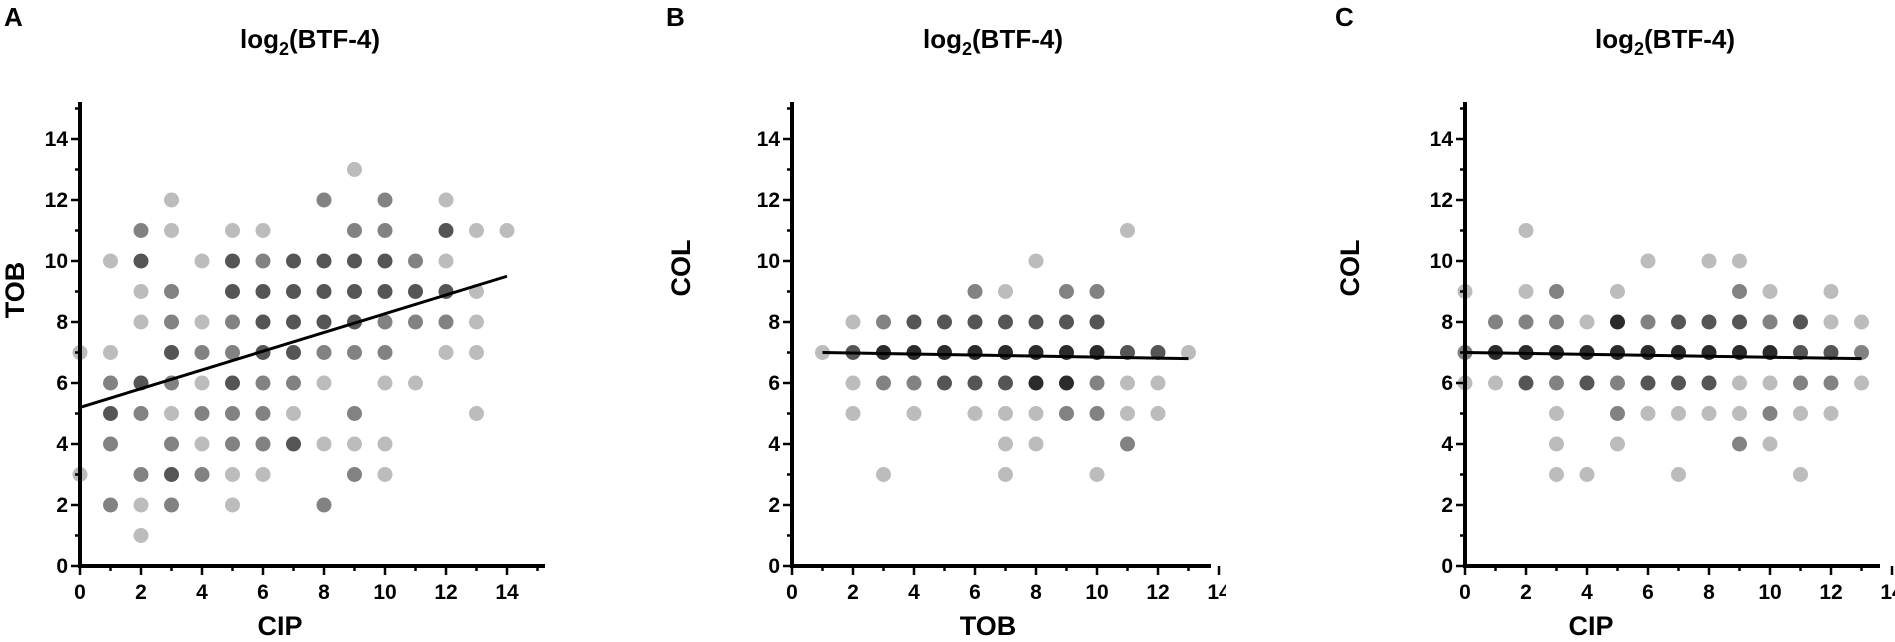  I want to click on chart-title: log2(BTF-4), so click(1665, 41).